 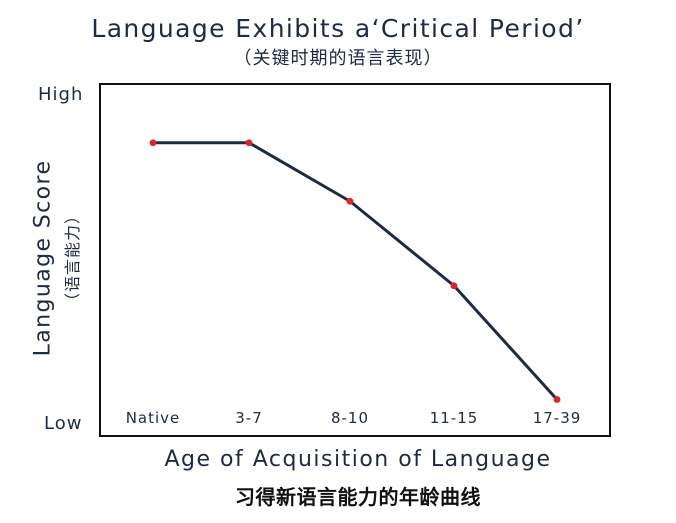 What do you see at coordinates (557, 418) in the screenshot?
I see `x-tick-label-4: 17-39` at bounding box center [557, 418].